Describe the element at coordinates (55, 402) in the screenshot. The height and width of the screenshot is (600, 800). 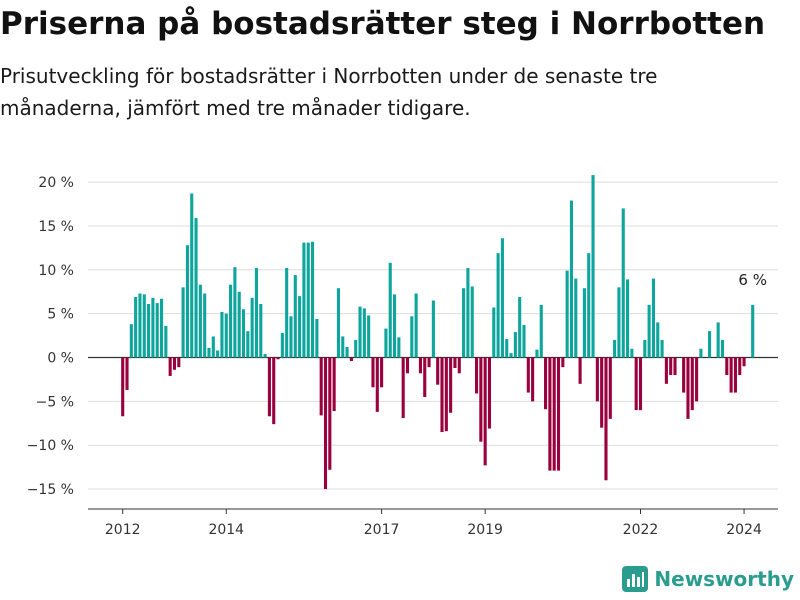
I see `y-tick-label: −5 %` at that location.